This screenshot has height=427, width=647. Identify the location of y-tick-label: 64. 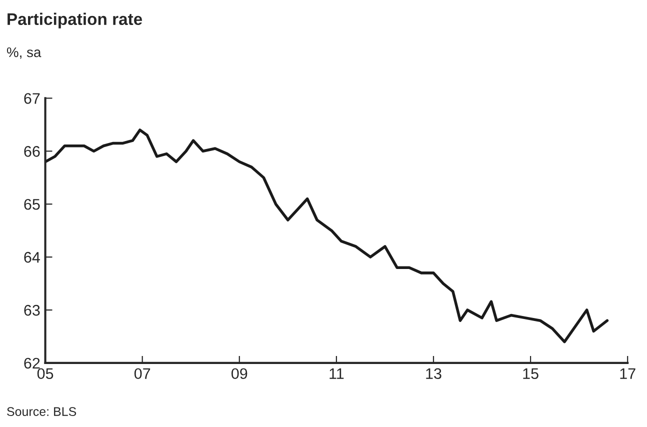
(32, 257).